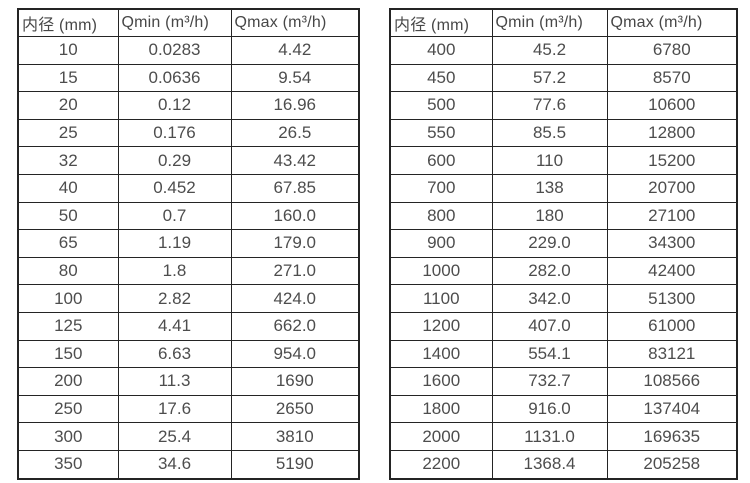  I want to click on table-cell: 400, so click(441, 50).